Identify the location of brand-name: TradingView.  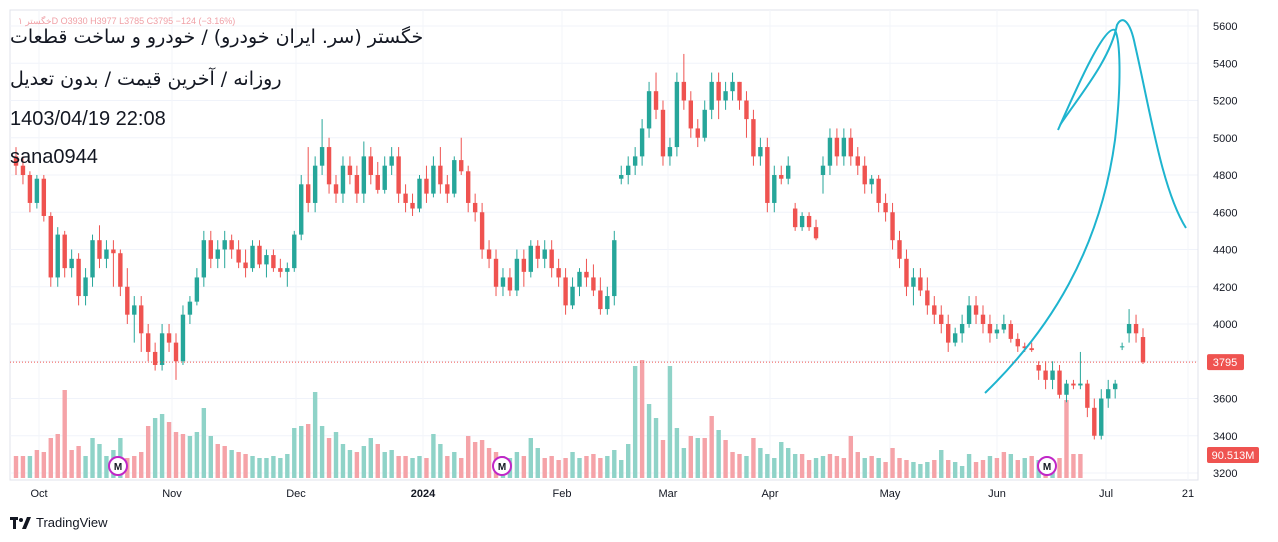
(72, 522).